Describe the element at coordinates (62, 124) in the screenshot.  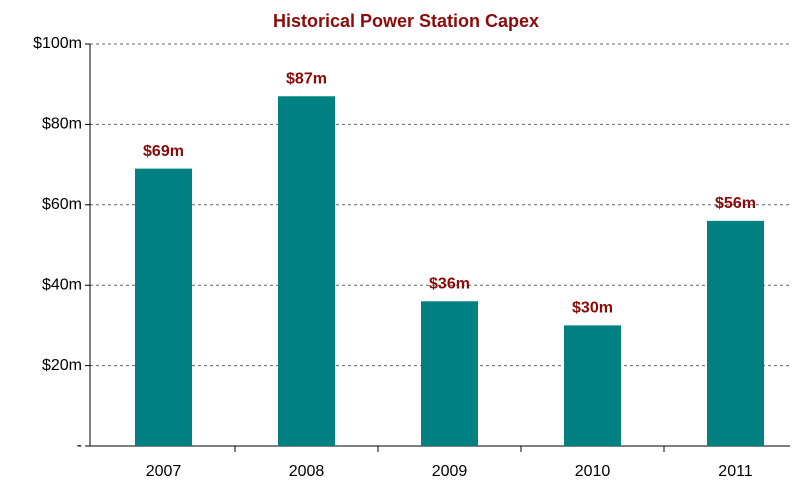
I see `y-tick-label: $80m` at that location.